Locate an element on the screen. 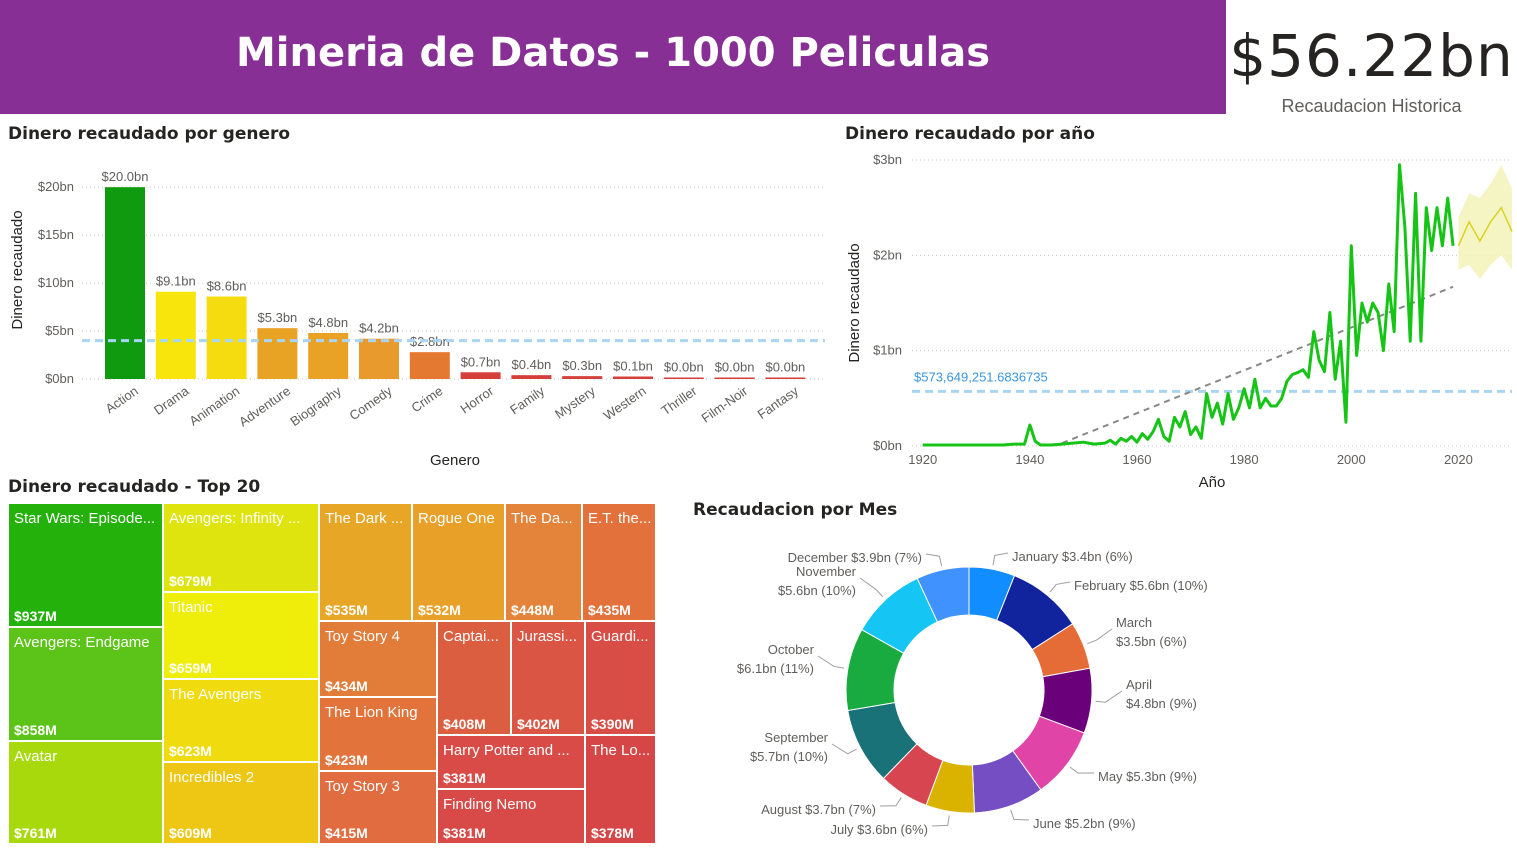  month-chart-title: Recaudacion por Mes is located at coordinates (795, 510).